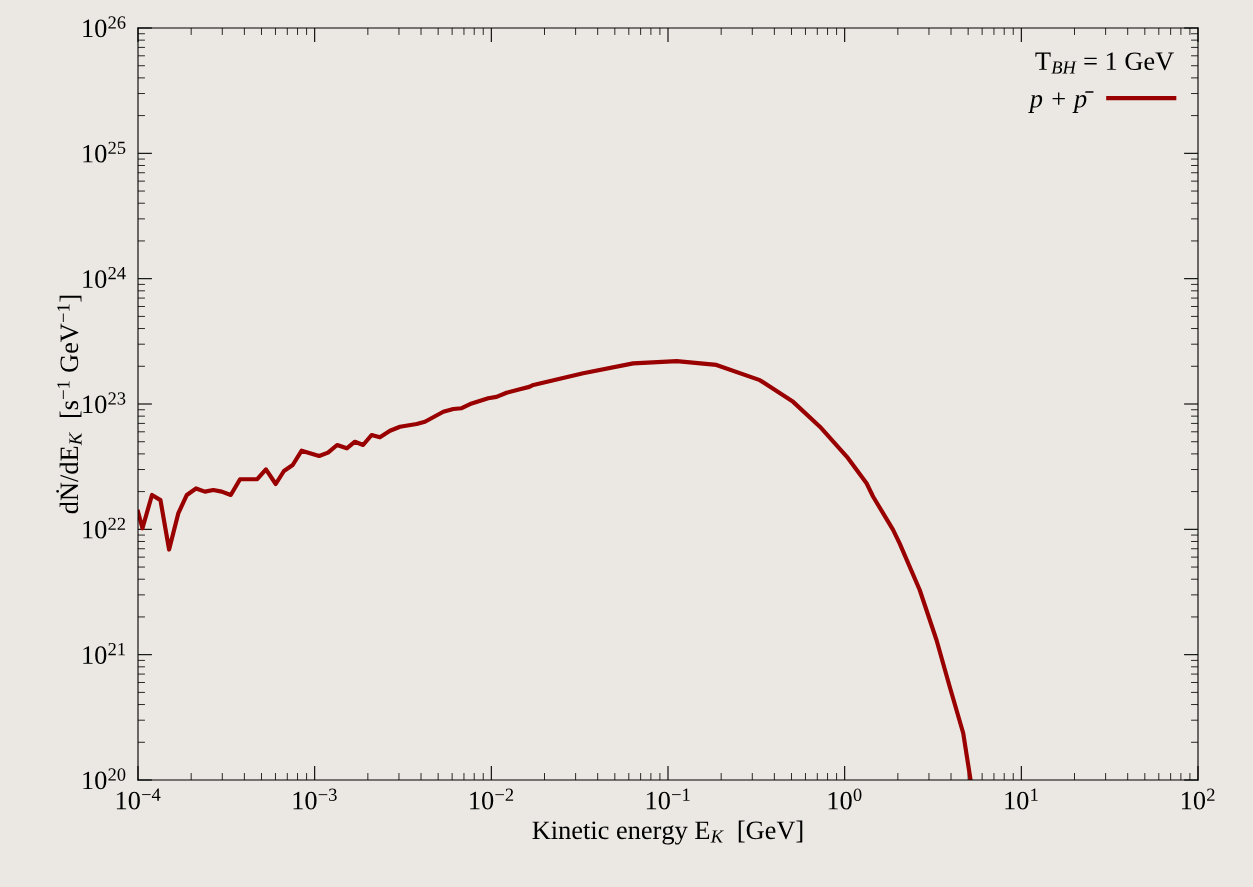 This screenshot has width=1253, height=887. I want to click on y-tick-label: 10$^{26}$, so click(104, 27).